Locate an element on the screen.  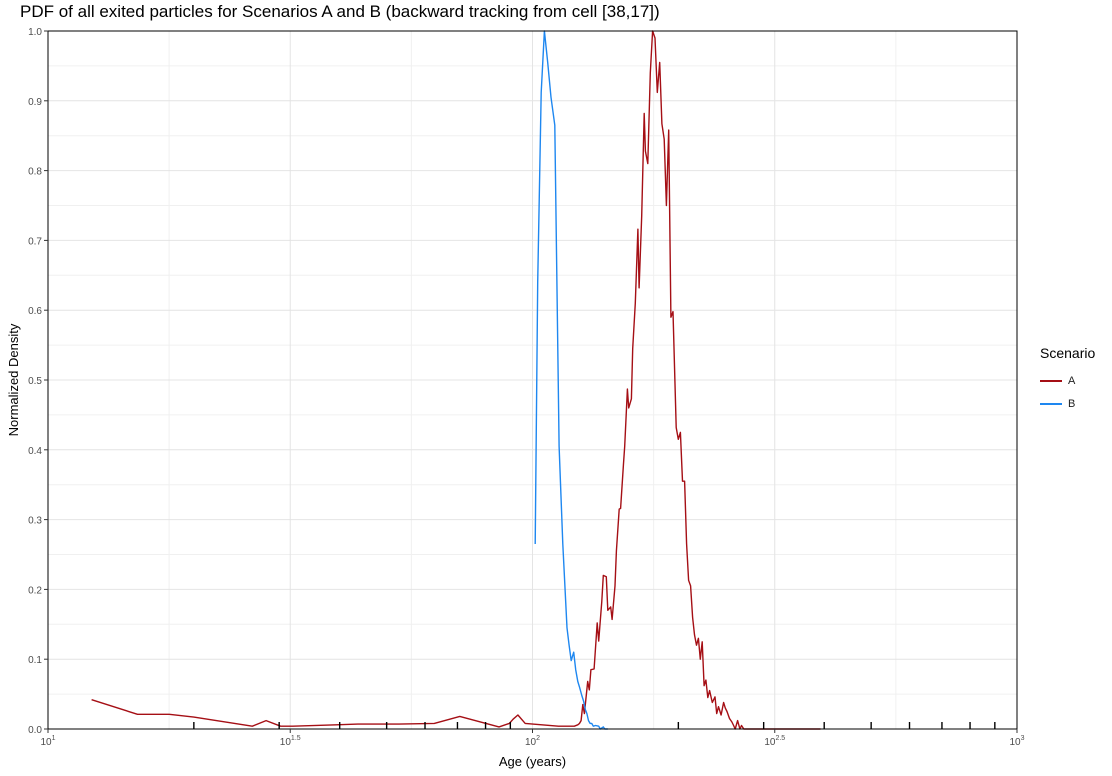
legend-key-a is located at coordinates (1051, 380).